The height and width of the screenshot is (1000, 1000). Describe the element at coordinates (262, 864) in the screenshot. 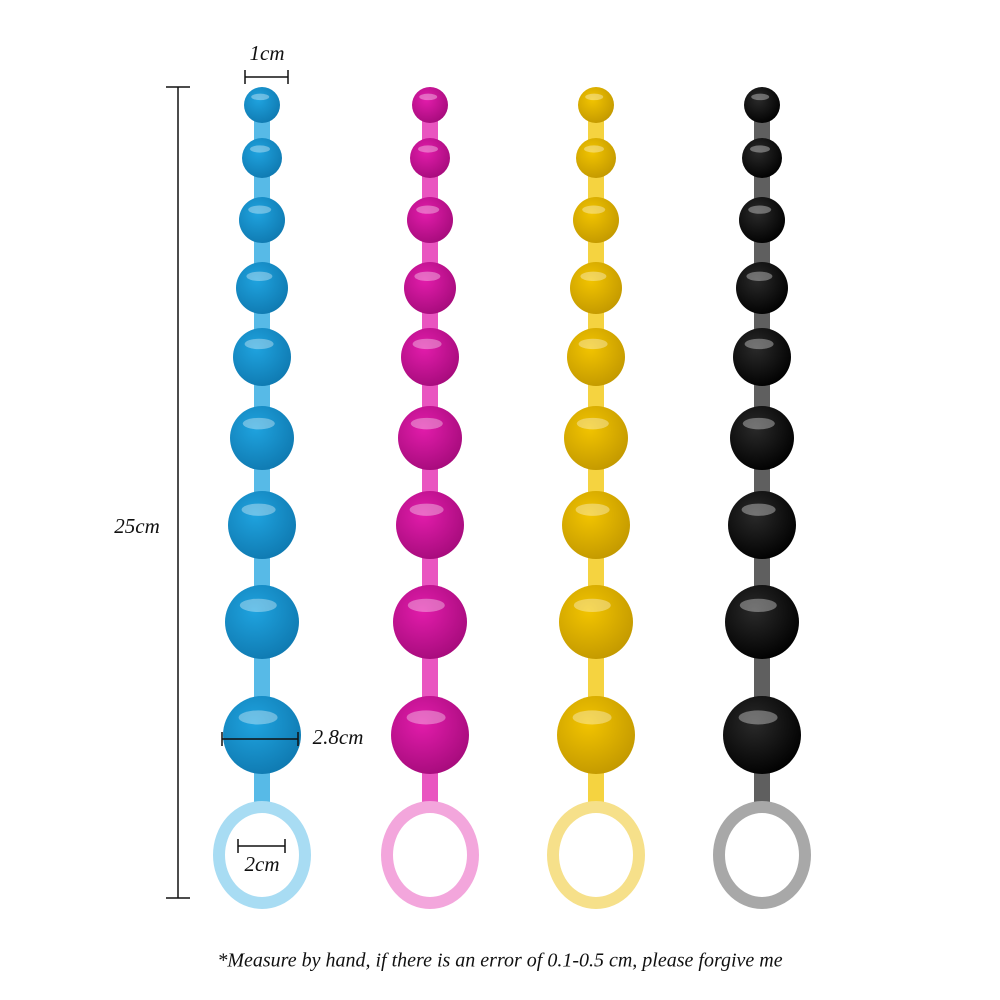

I see `ring-width-label: 2cm` at that location.